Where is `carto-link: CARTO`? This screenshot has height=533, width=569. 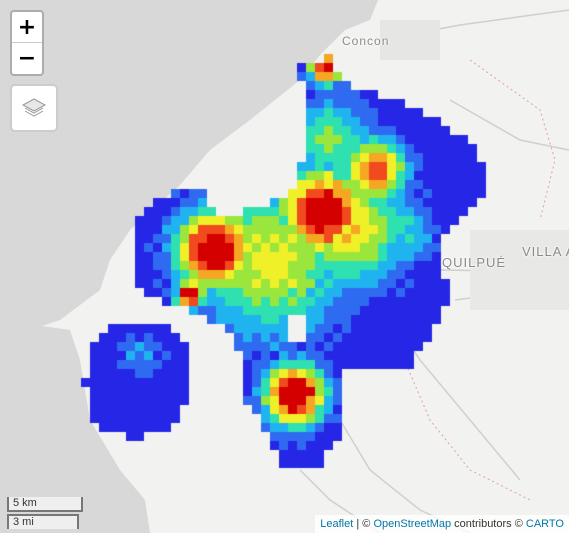 carto-link: CARTO is located at coordinates (544, 523).